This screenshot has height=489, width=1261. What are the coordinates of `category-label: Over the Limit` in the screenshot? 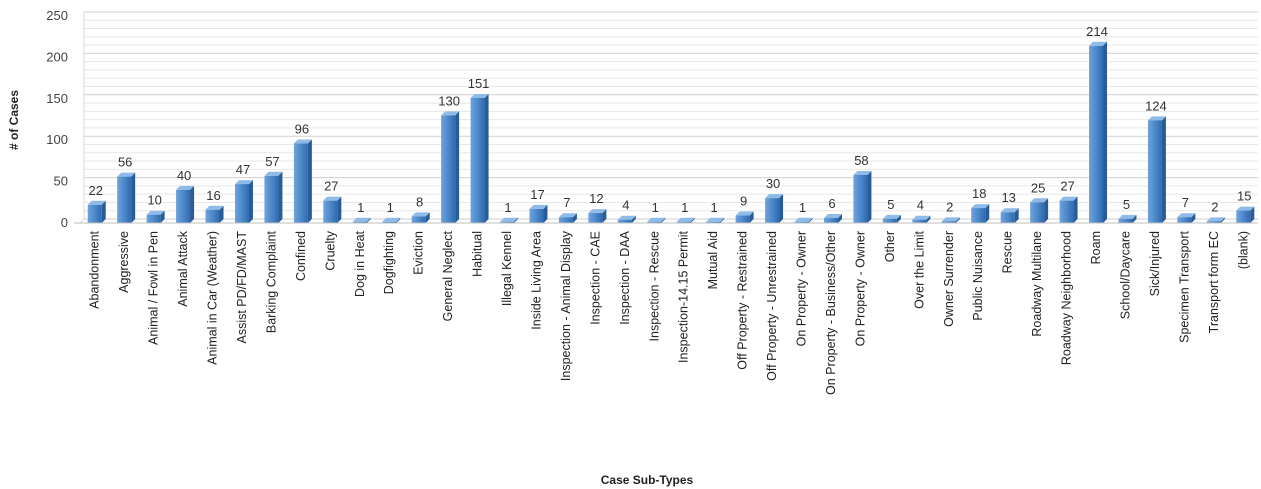 It's located at (919, 269).